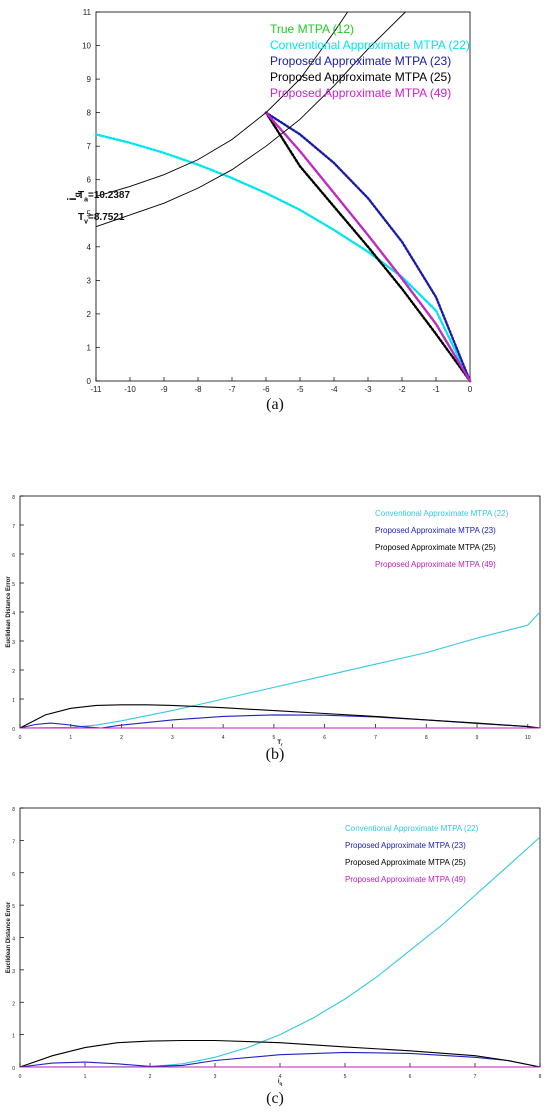 The image size is (550, 1118). I want to click on x-axis-label: Tr, so click(280, 743).